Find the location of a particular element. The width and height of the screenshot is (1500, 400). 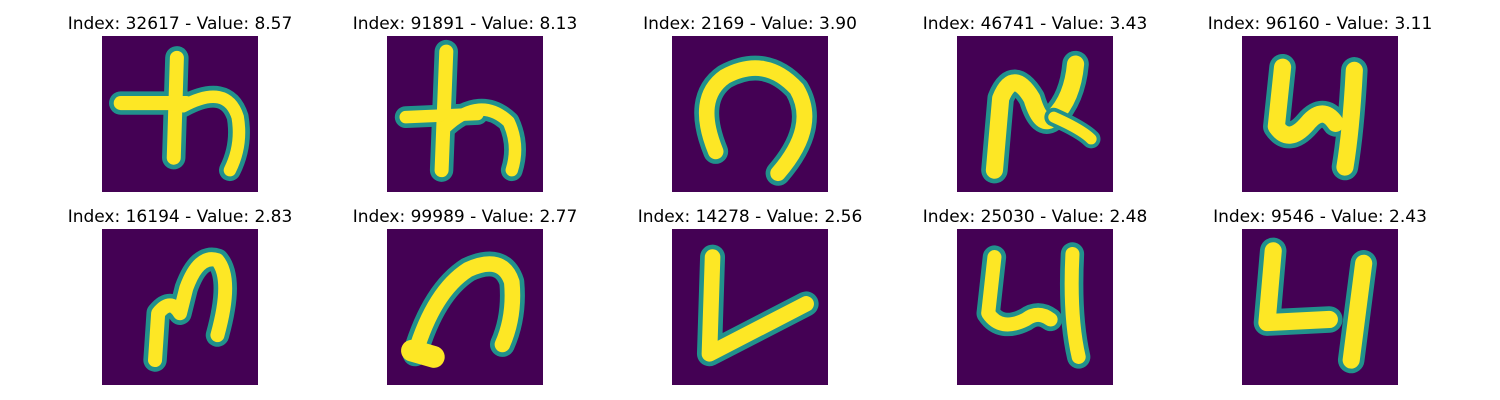

panel-2: Index: 91891 - Value: 8.13 is located at coordinates (465, 102).